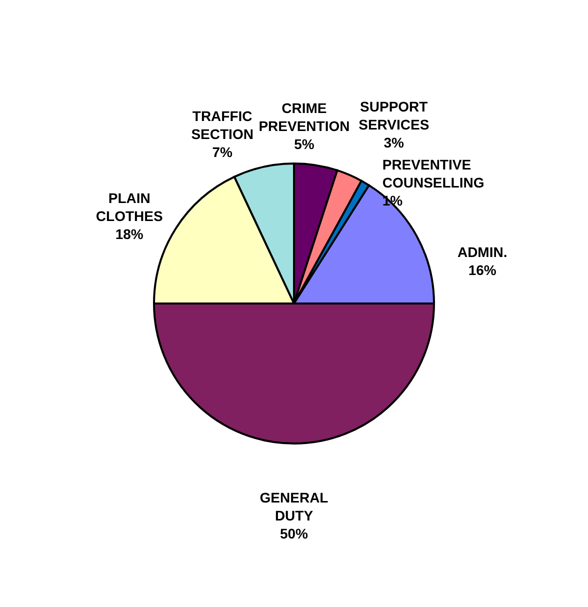  What do you see at coordinates (294, 534) in the screenshot?
I see `data-label: 50%` at bounding box center [294, 534].